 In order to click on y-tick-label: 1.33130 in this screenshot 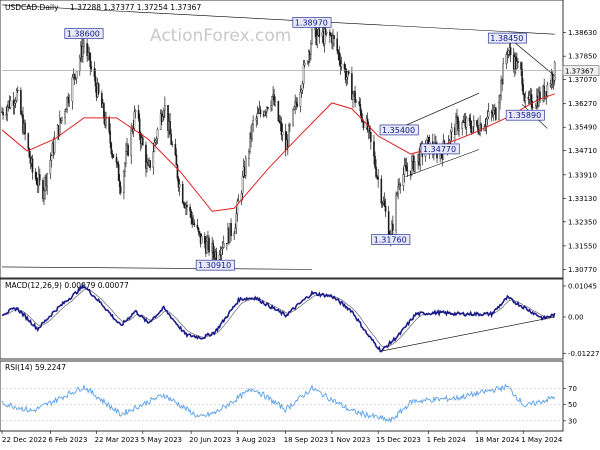, I will do `click(582, 199)`.